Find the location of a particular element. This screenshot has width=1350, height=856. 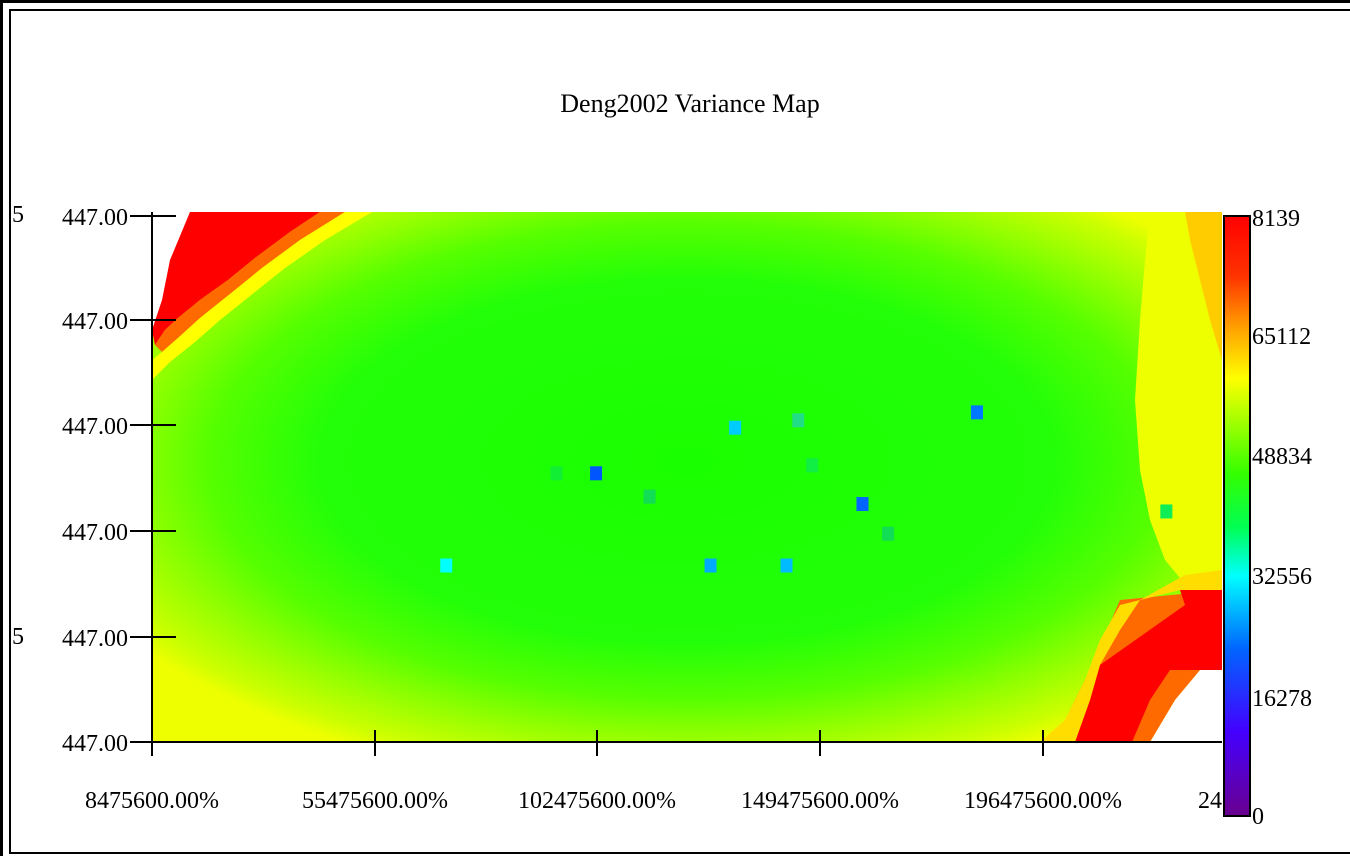

colorbar is located at coordinates (1237, 516).